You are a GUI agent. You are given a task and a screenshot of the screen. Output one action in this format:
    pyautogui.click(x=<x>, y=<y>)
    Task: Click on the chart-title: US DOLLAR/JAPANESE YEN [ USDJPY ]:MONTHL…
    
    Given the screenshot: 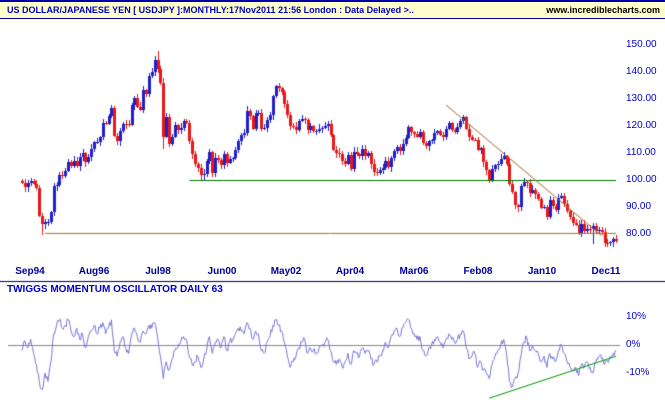 What is the action you would take?
    pyautogui.click(x=210, y=10)
    